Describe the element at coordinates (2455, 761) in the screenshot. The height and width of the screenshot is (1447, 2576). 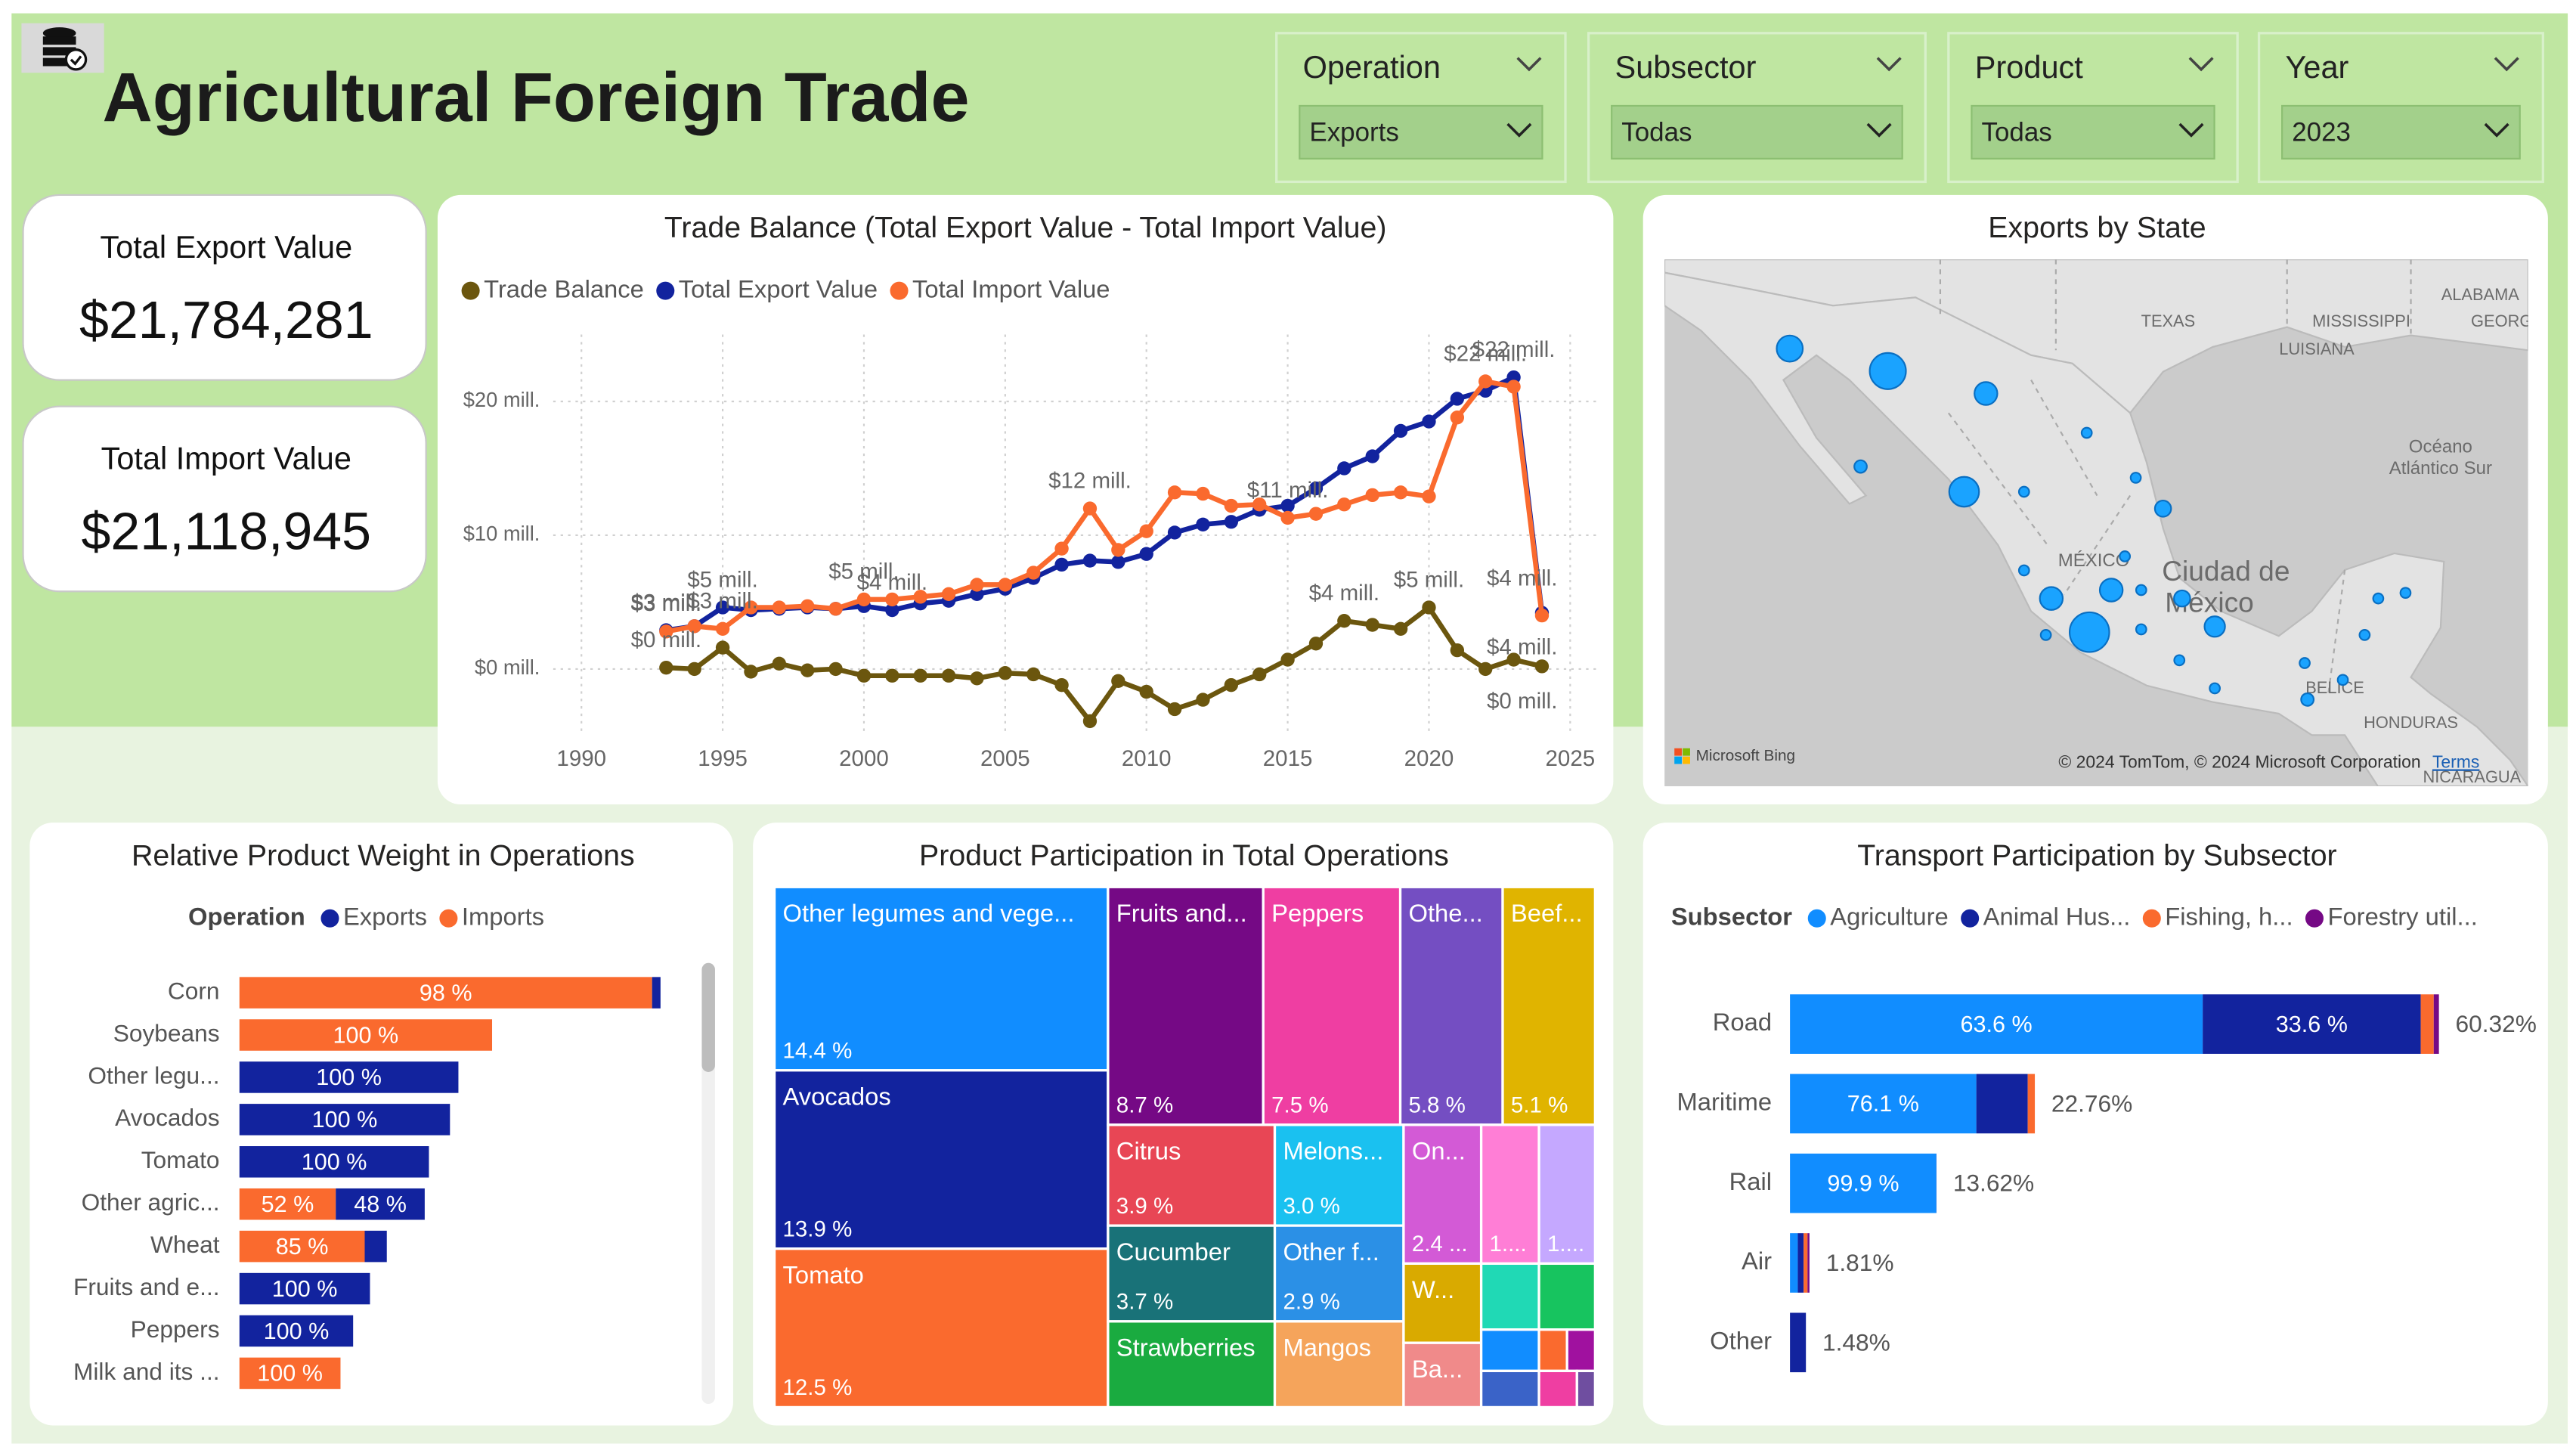
I see `map-terms-link: Terms` at that location.